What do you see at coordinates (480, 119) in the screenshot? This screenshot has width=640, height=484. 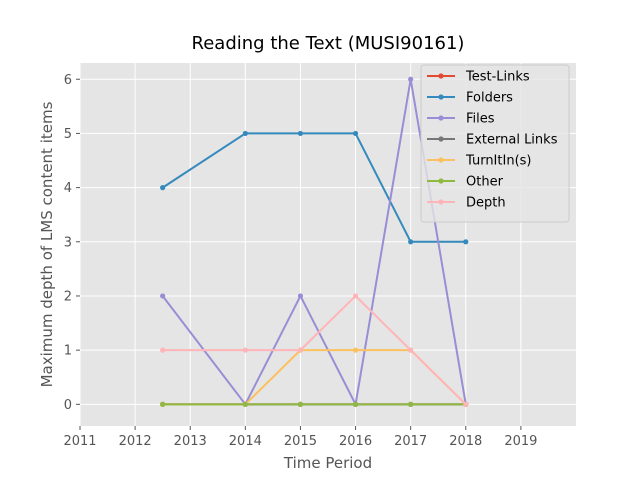 I see `legend-label: Files` at bounding box center [480, 119].